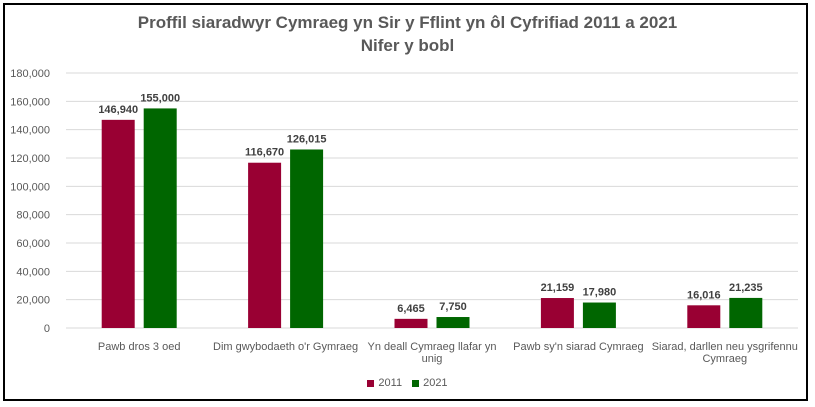  Describe the element at coordinates (33, 301) in the screenshot. I see `y-tick-label: 20,000` at that location.